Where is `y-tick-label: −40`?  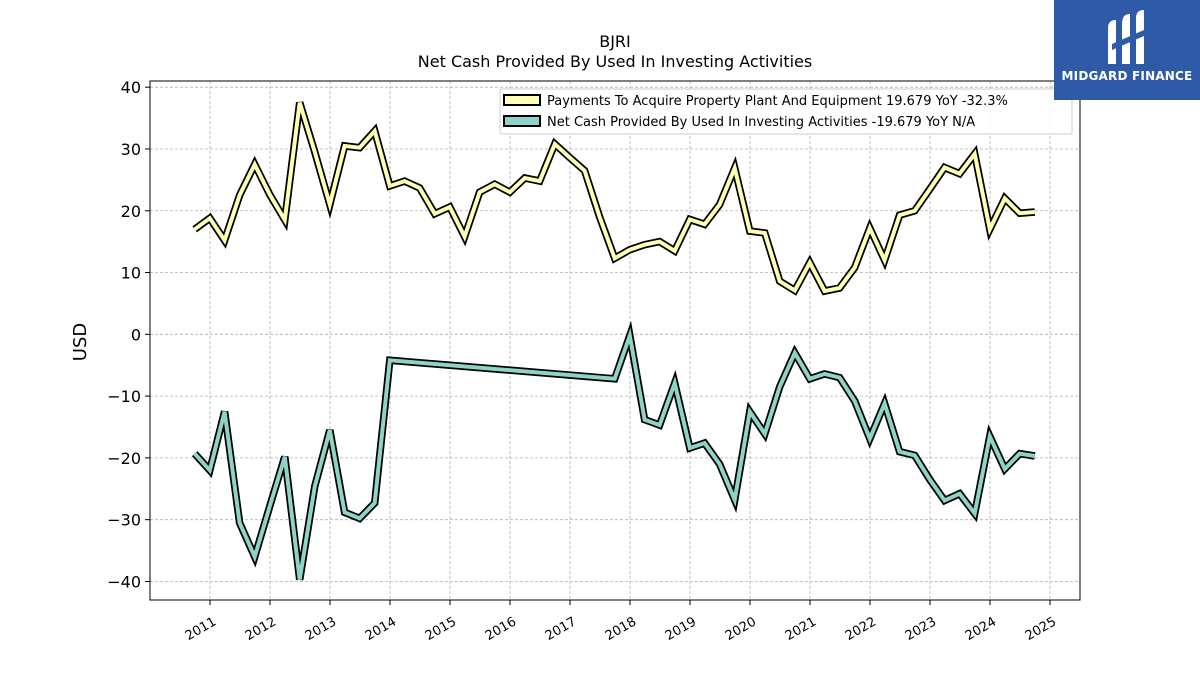 y-tick-label: −40 is located at coordinates (124, 581).